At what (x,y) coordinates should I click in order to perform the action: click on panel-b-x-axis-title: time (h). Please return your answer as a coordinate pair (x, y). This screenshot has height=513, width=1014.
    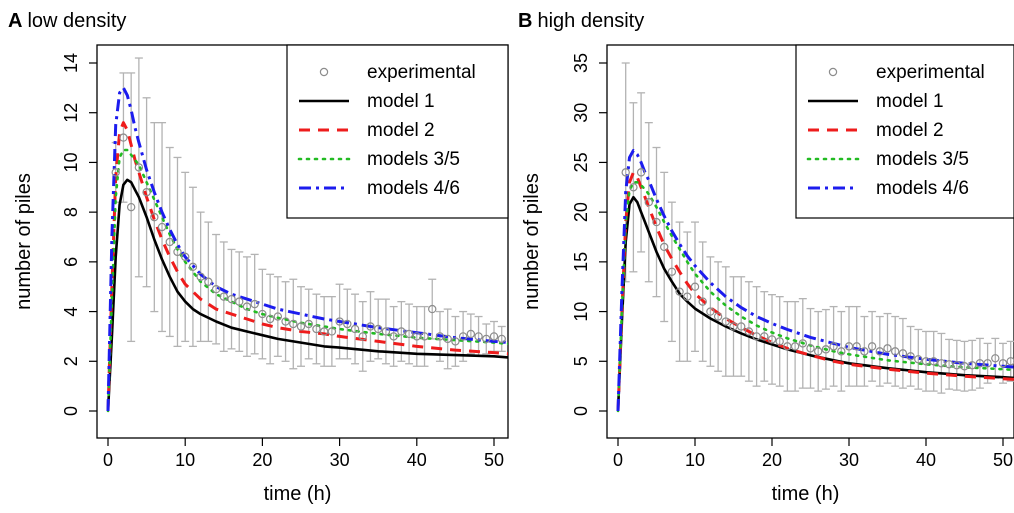
    Looking at the image, I should click on (806, 494).